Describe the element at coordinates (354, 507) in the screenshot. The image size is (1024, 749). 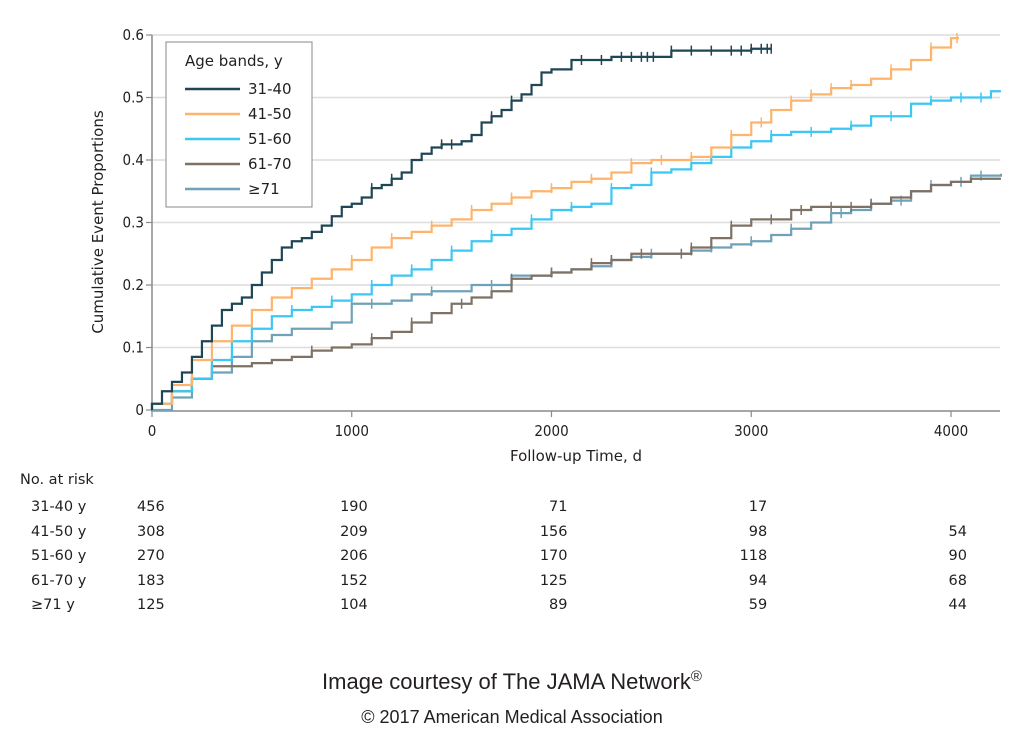
I see `risk-value: 190` at that location.